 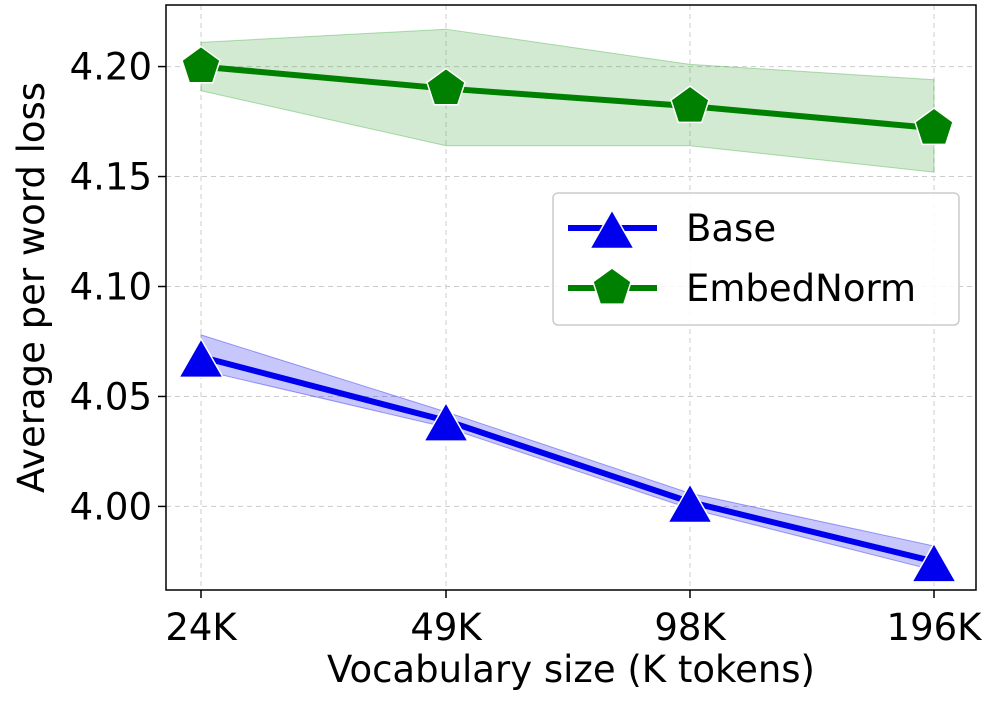 What do you see at coordinates (571, 669) in the screenshot?
I see `x-axis-label: Vocabulary size (K tokens)` at bounding box center [571, 669].